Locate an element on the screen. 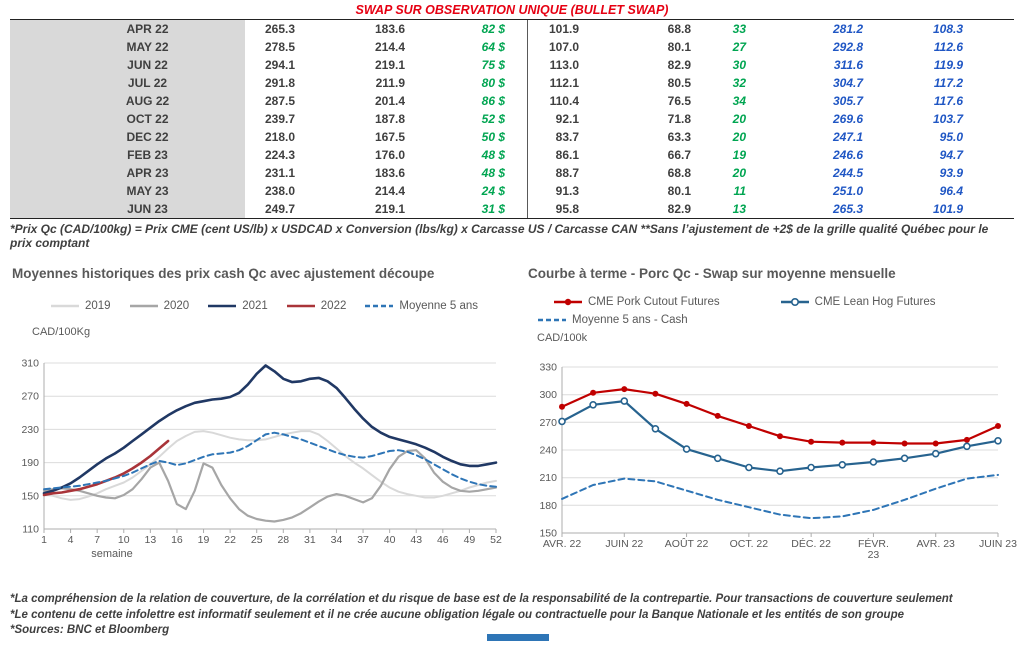 The width and height of the screenshot is (1024, 646). legend-item: CME Lean Hog Futures is located at coordinates (858, 302).